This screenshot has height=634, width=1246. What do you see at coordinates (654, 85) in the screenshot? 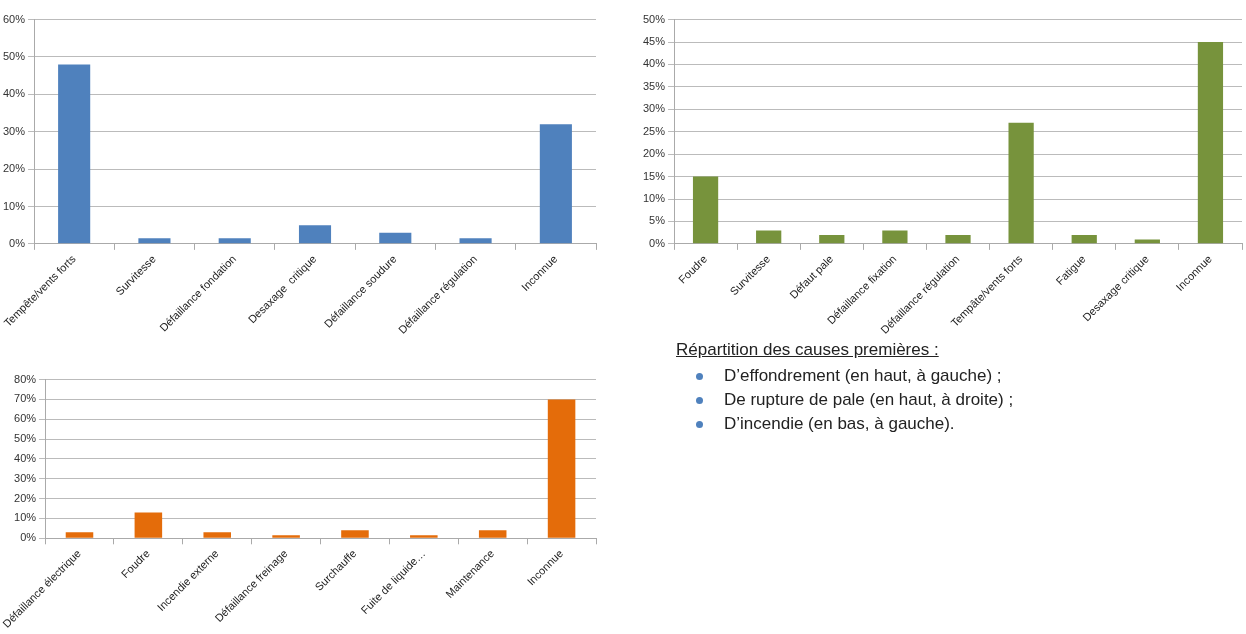
I see `y-tick-label: 35%` at bounding box center [654, 85].